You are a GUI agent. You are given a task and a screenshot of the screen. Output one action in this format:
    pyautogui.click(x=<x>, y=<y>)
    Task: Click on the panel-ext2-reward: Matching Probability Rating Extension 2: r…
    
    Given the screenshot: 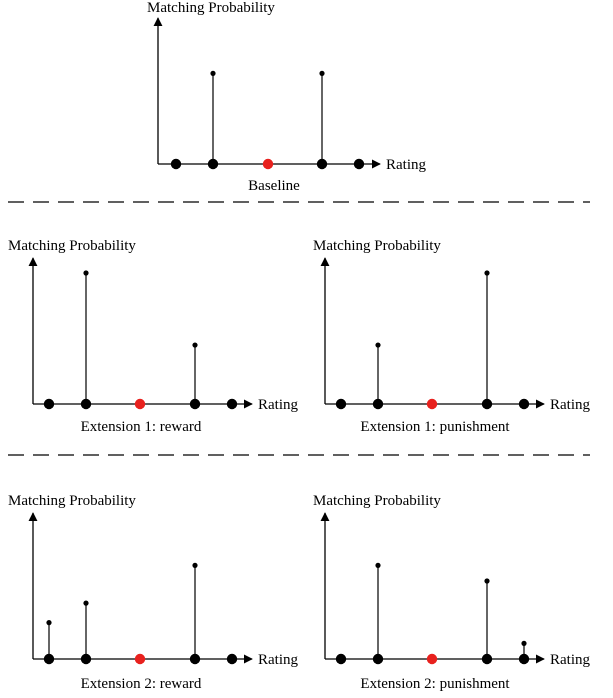 What is the action you would take?
    pyautogui.click(x=153, y=592)
    